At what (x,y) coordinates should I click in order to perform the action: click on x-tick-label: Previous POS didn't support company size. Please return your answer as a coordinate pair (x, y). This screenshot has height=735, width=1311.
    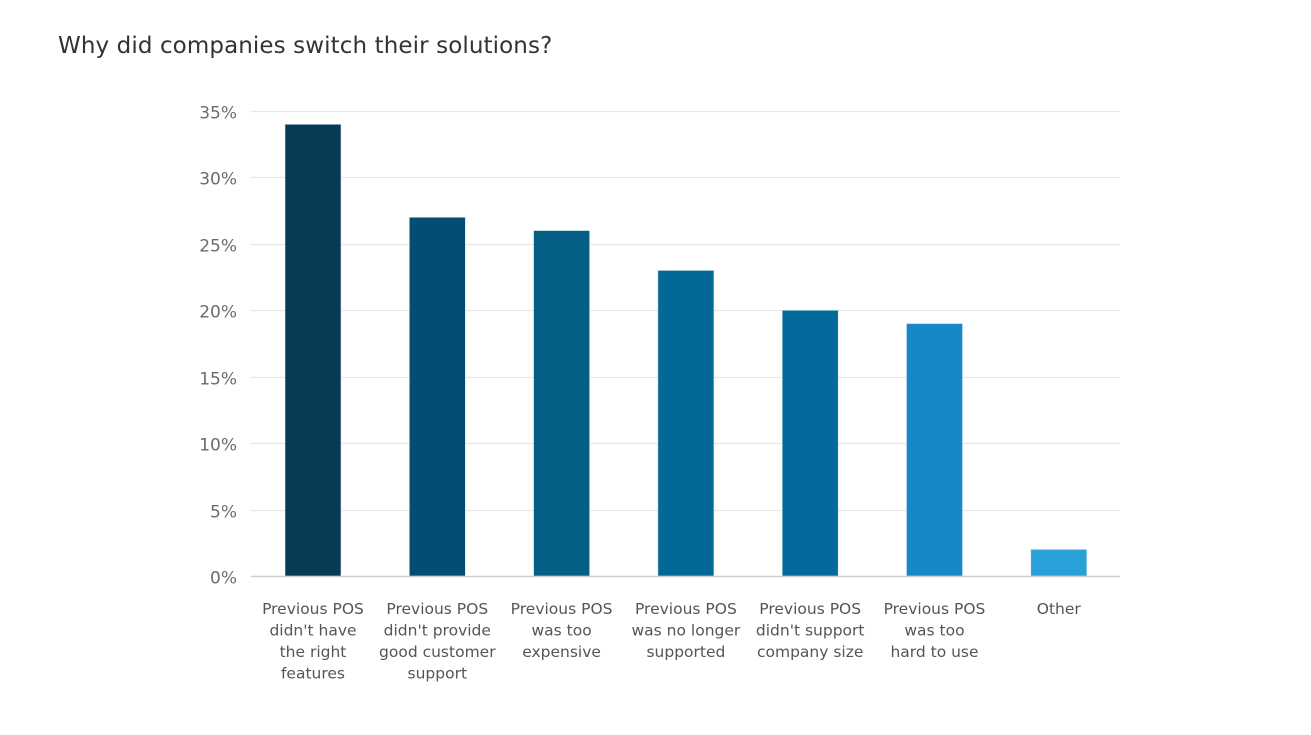
    Looking at the image, I should click on (810, 630).